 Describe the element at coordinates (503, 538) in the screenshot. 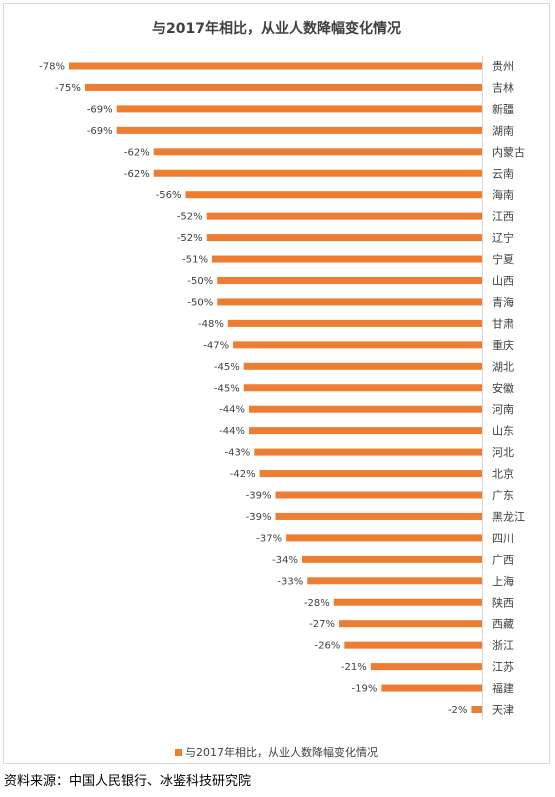

I see `category-label: 四川` at that location.